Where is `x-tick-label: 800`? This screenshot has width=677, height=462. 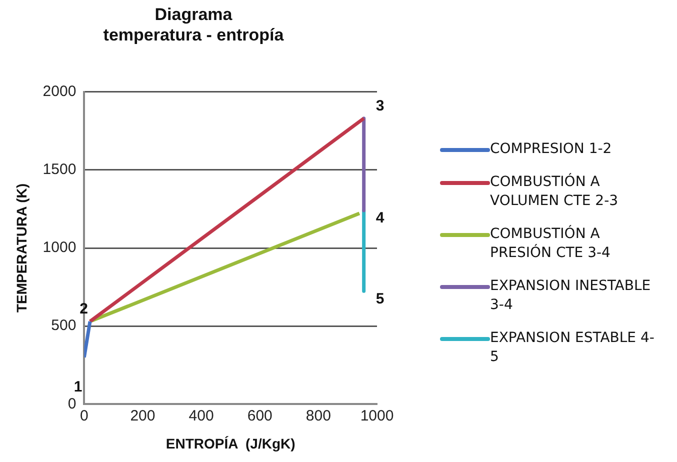
x-tick-label: 800 is located at coordinates (318, 415).